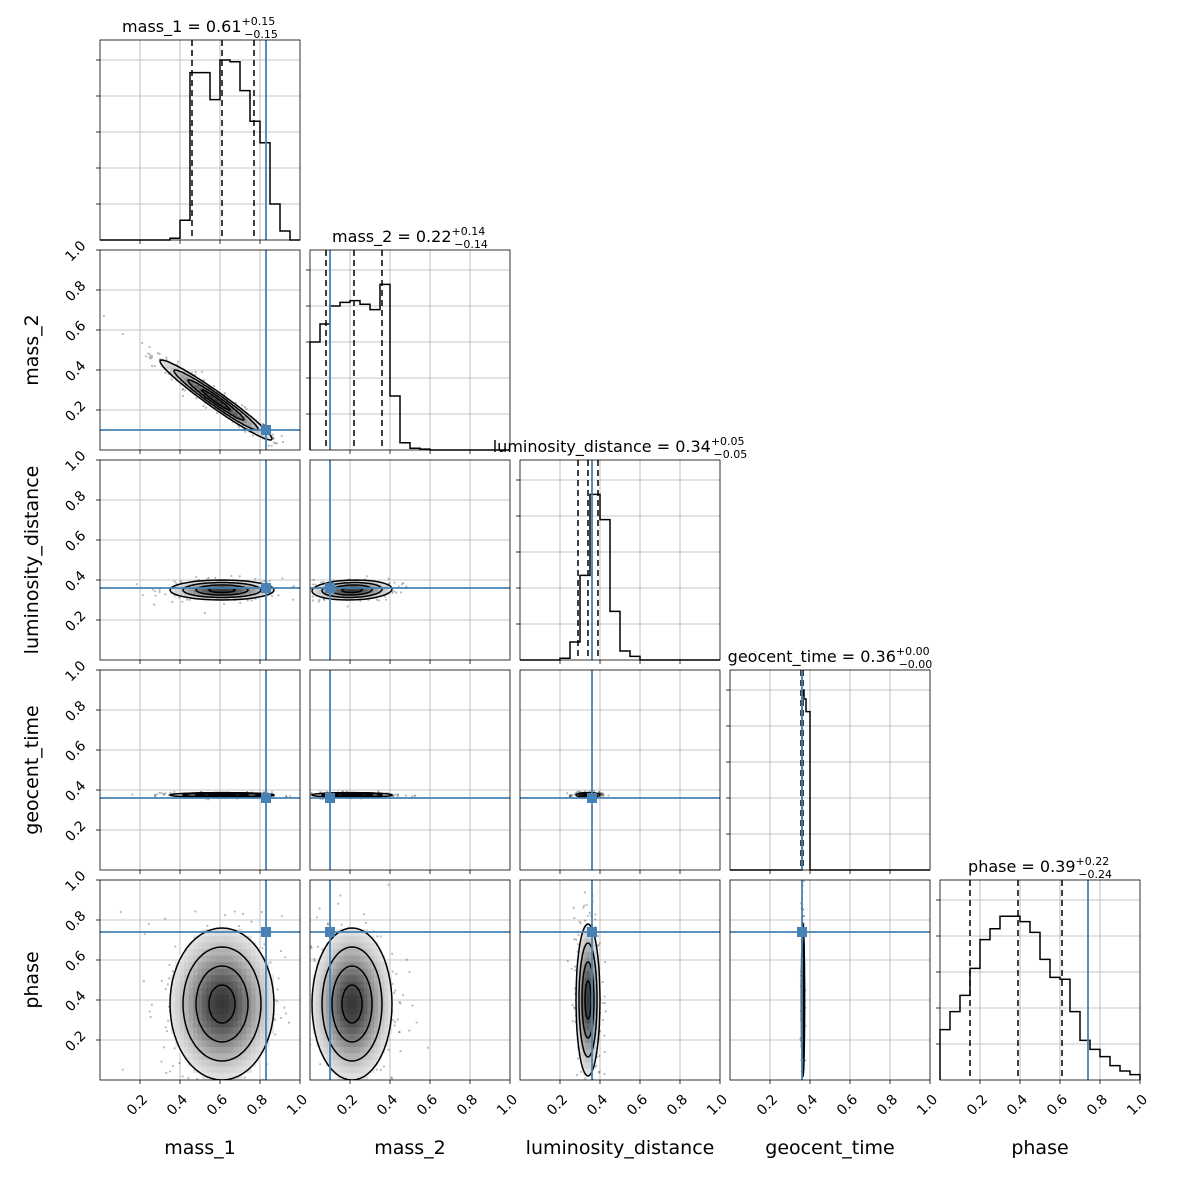  What do you see at coordinates (916, 664) in the screenshot?
I see `title-minus: −0.00` at bounding box center [916, 664].